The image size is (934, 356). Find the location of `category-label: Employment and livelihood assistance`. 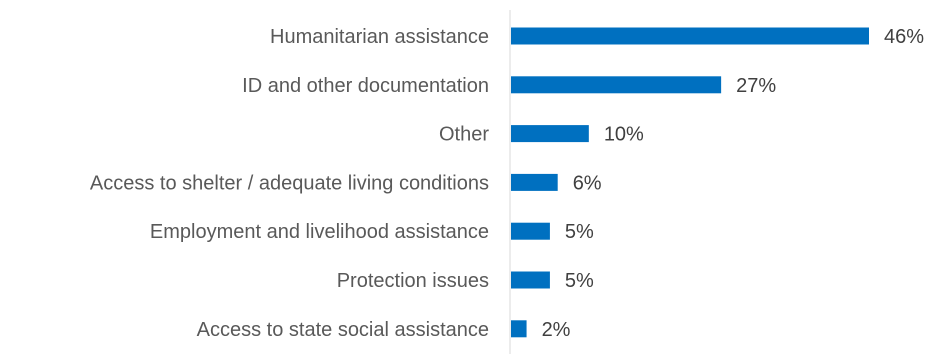

category-label: Employment and livelihood assistance is located at coordinates (319, 232).